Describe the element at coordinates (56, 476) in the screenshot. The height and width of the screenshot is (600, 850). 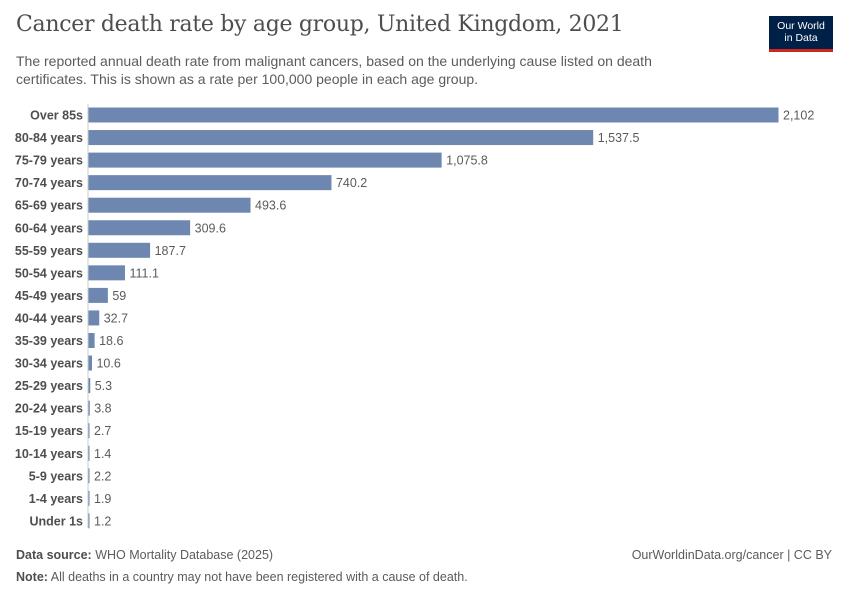
I see `category-label: 5-9 years` at that location.